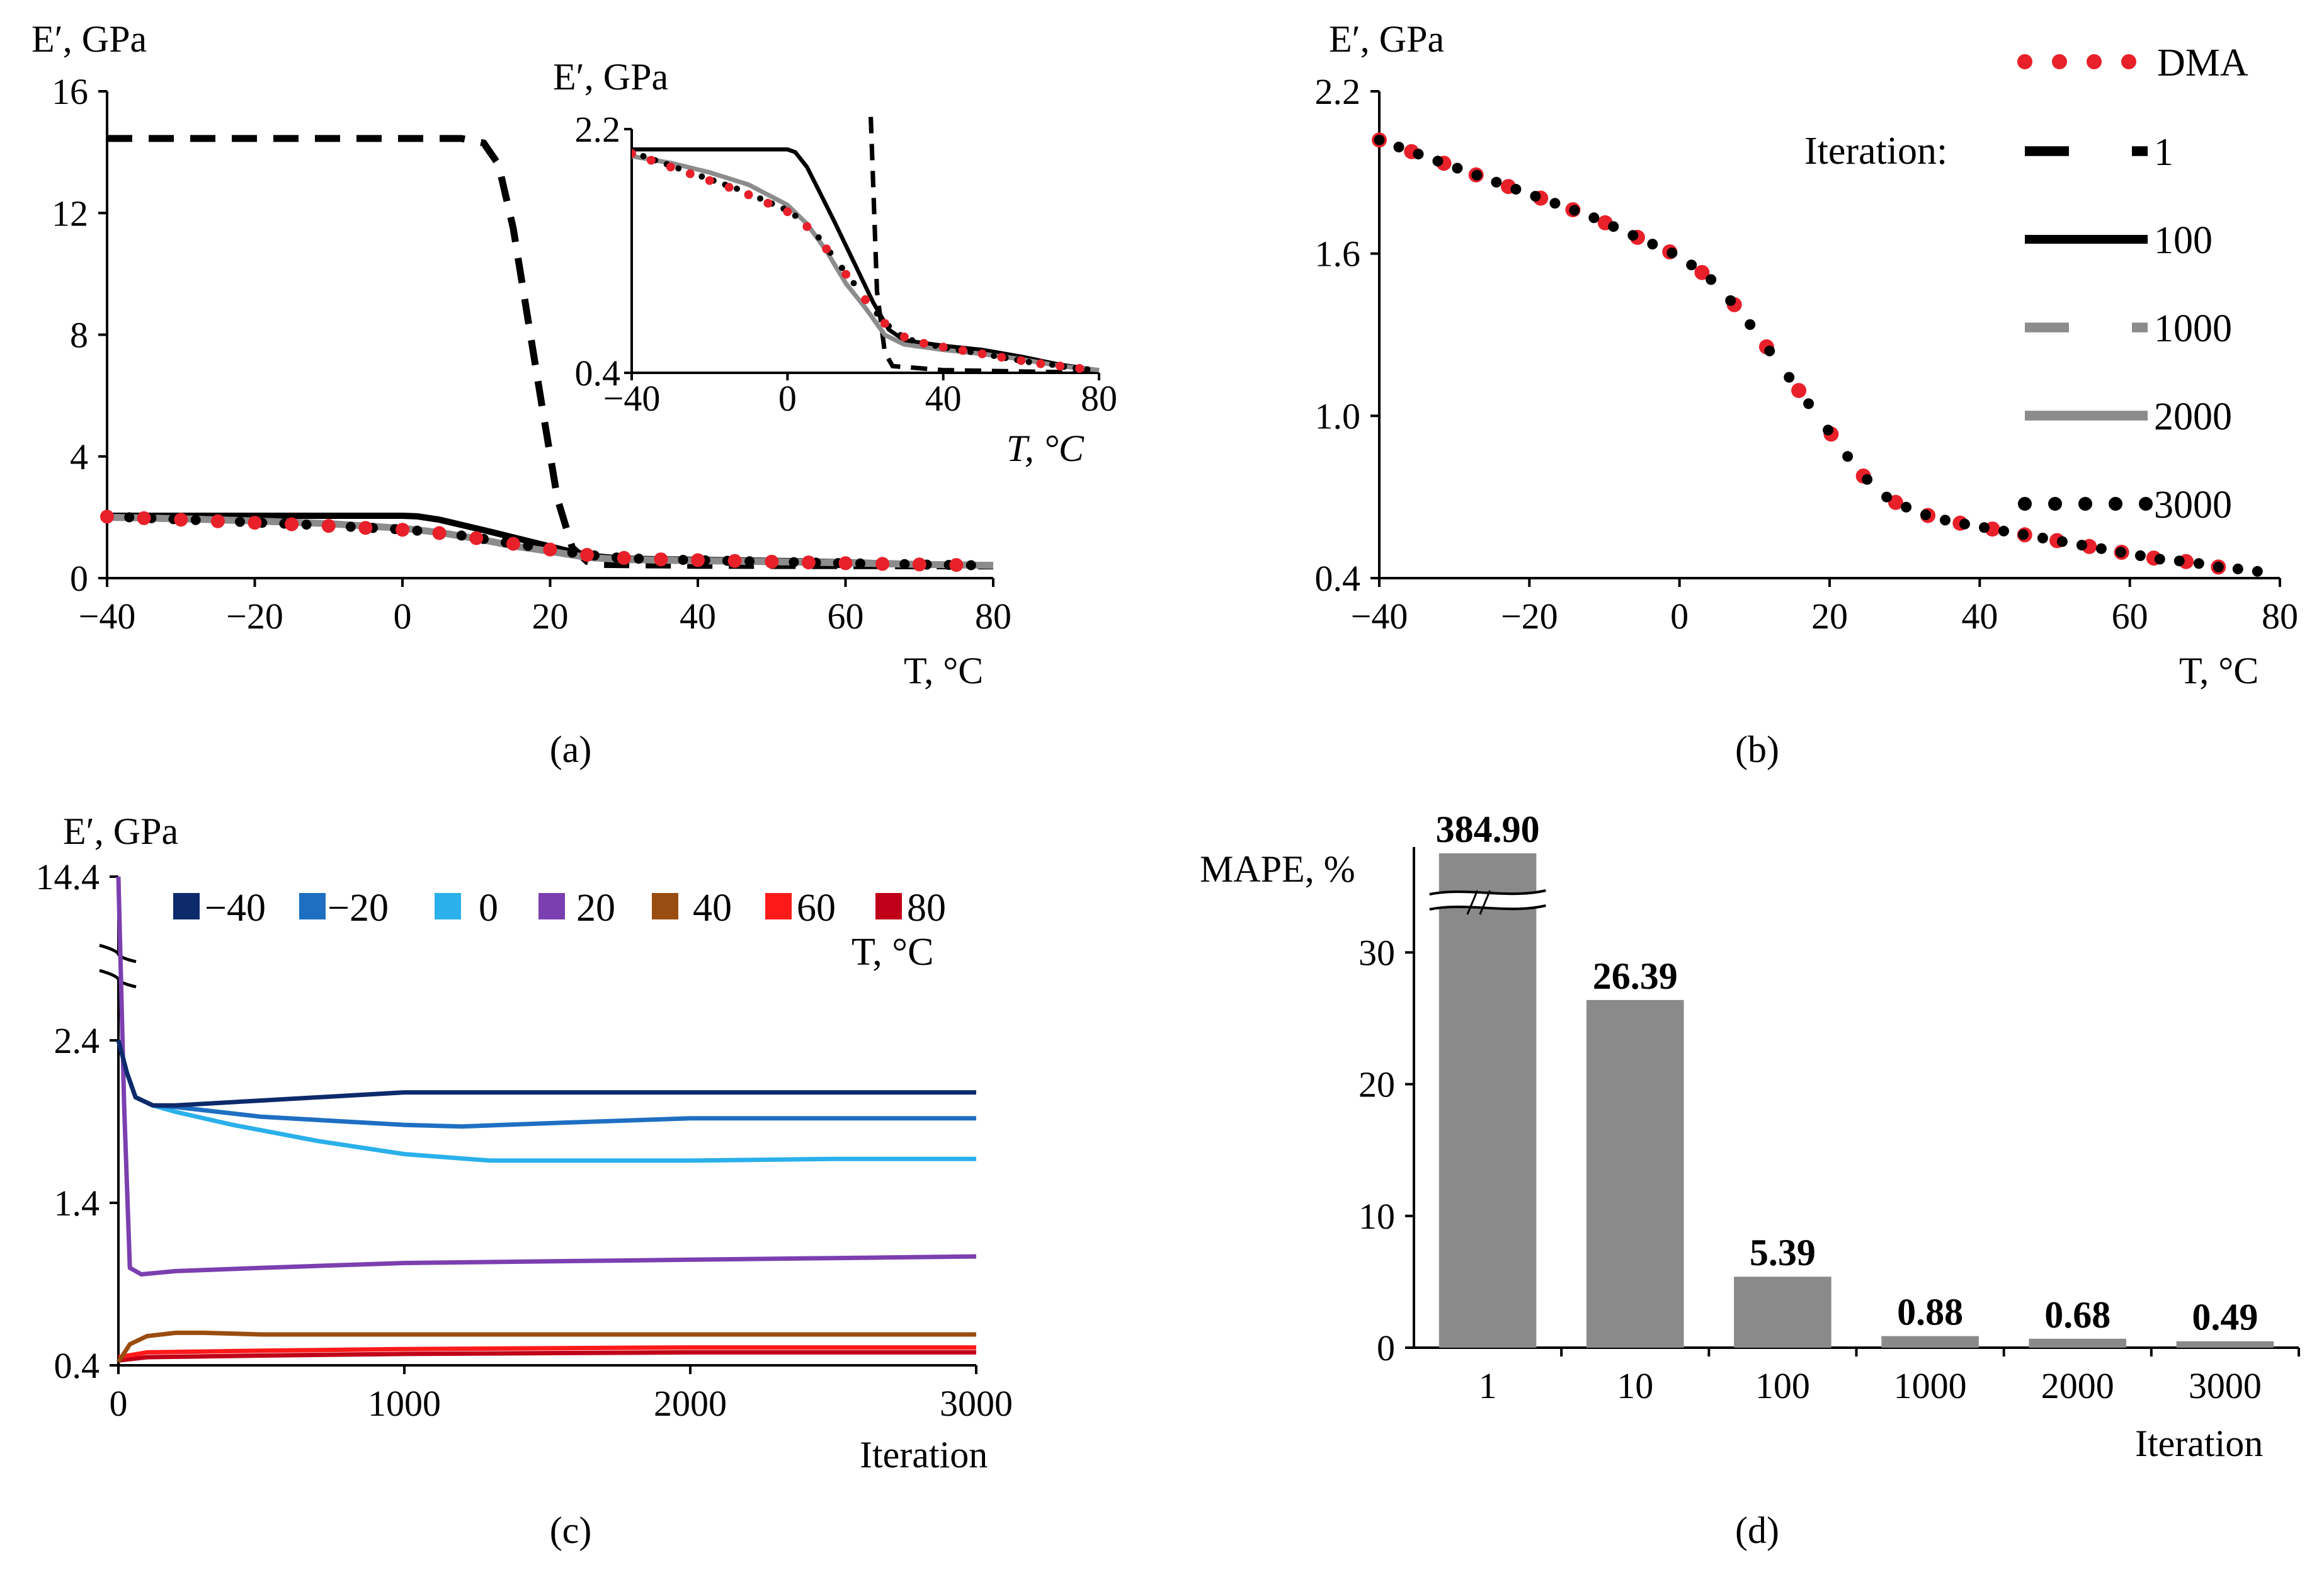  What do you see at coordinates (2202, 63) in the screenshot?
I see `panel-b-legend-label-DMA: DMA` at bounding box center [2202, 63].